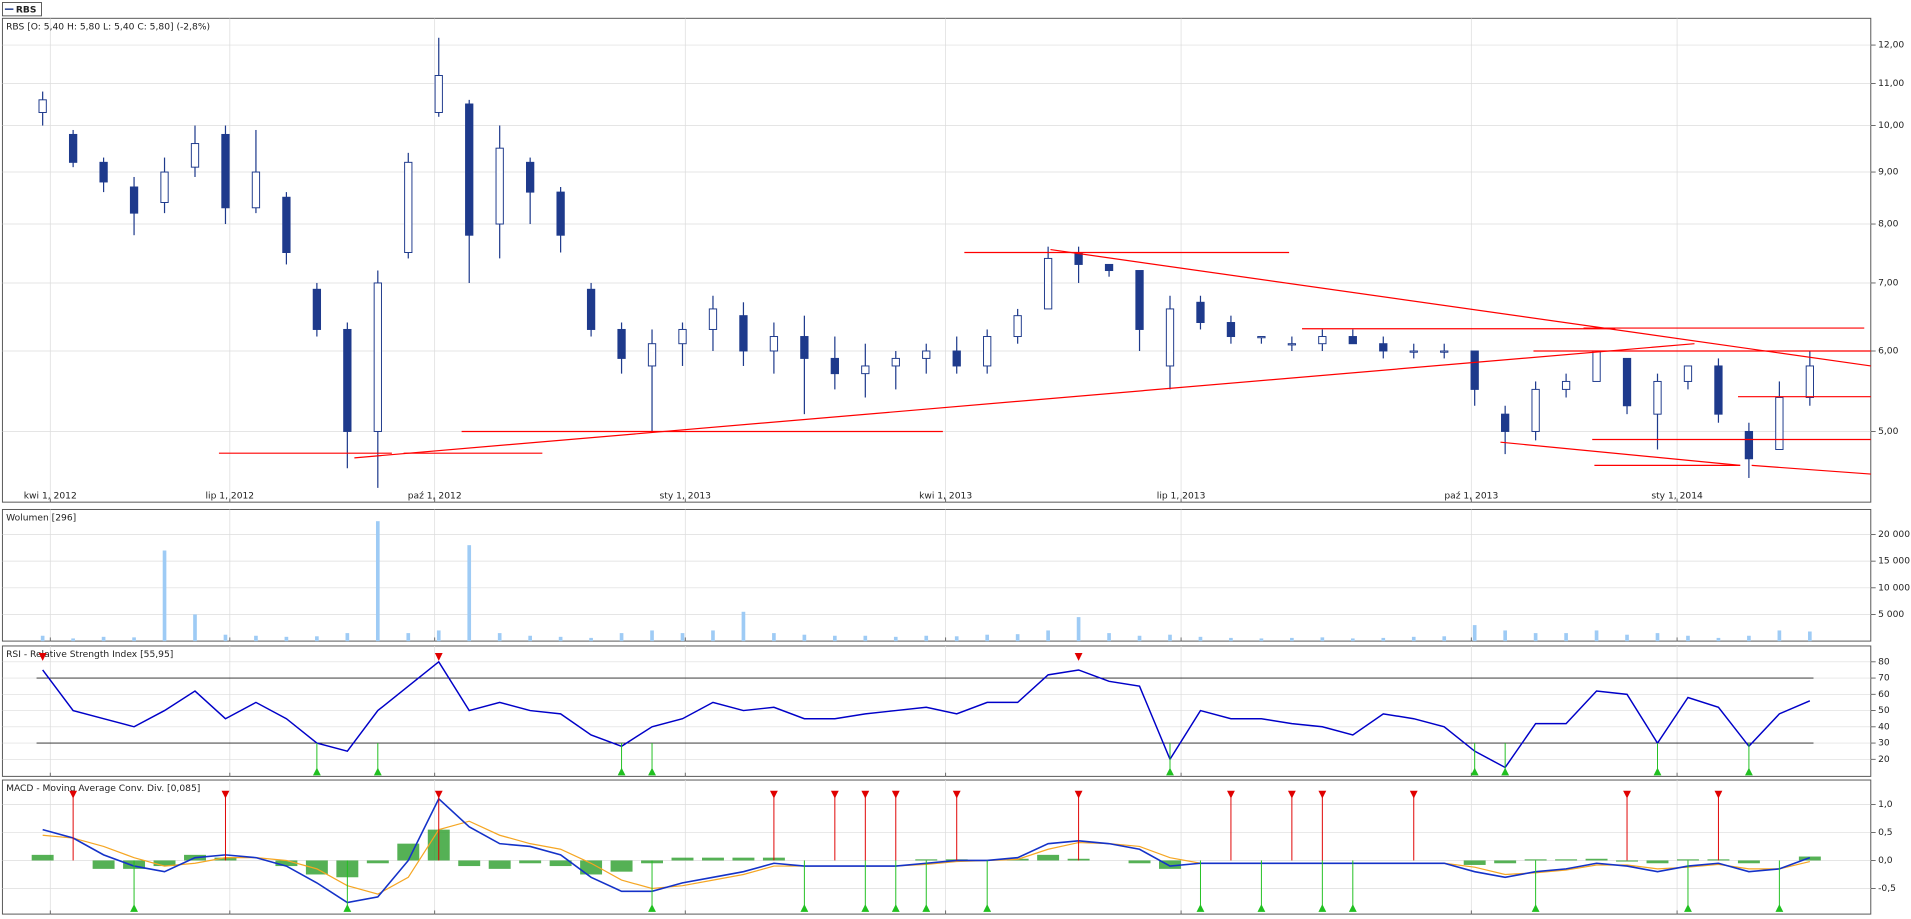  Describe the element at coordinates (1885, 861) in the screenshot. I see `y-tick-label: 0,0` at that location.